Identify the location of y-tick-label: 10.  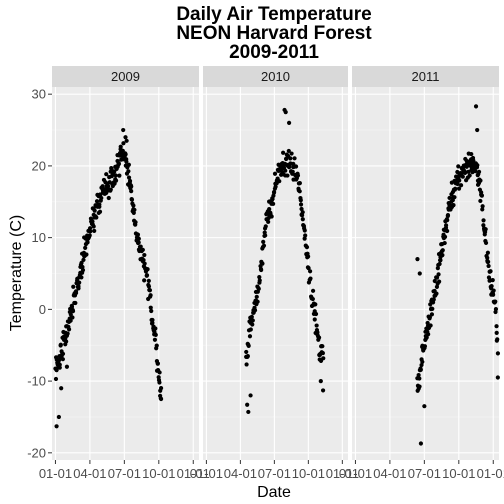
(39, 237).